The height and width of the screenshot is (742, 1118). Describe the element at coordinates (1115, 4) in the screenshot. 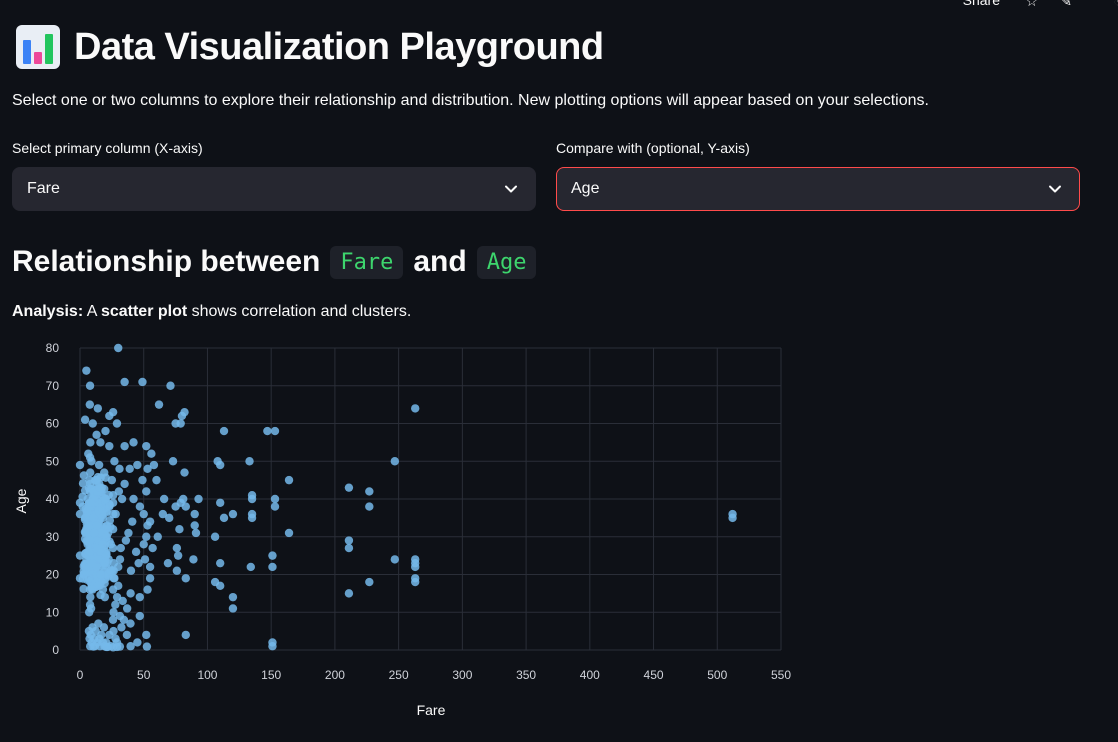

I see `github-icon: ◔` at that location.